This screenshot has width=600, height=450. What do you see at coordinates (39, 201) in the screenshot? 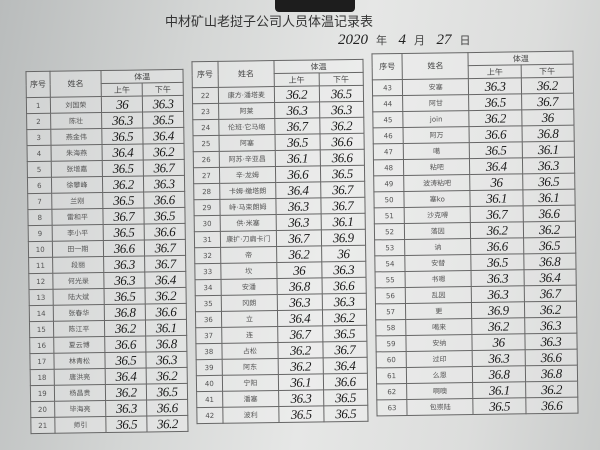
I see `row-number: 7` at bounding box center [39, 201].